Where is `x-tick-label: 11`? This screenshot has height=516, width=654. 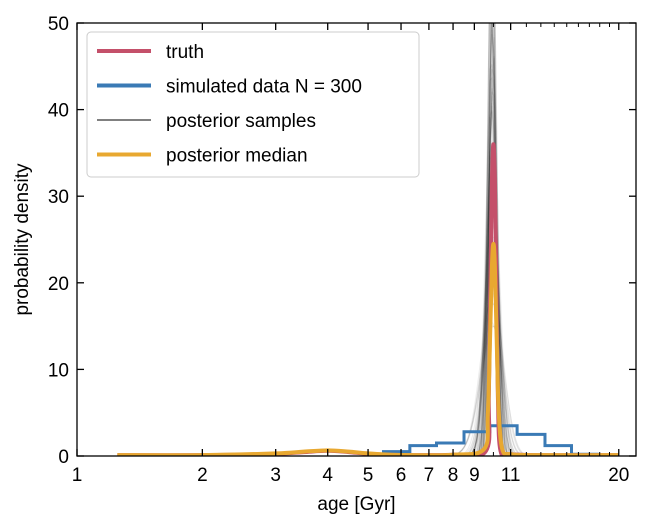 x-tick-label: 11 is located at coordinates (511, 475).